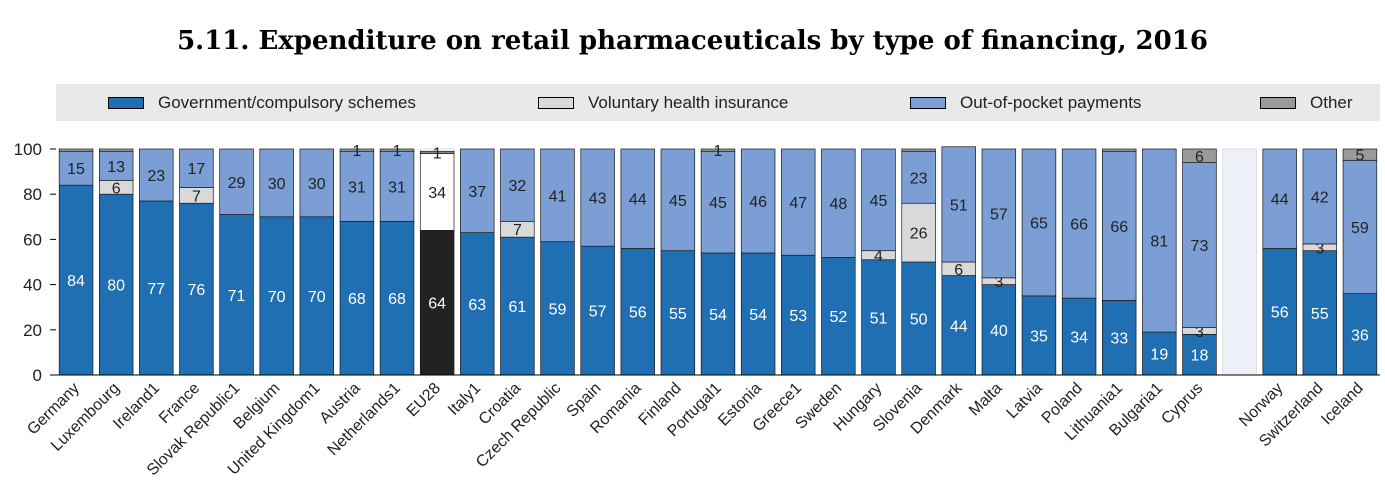  Describe the element at coordinates (999, 214) in the screenshot. I see `data-label: 57` at that location.